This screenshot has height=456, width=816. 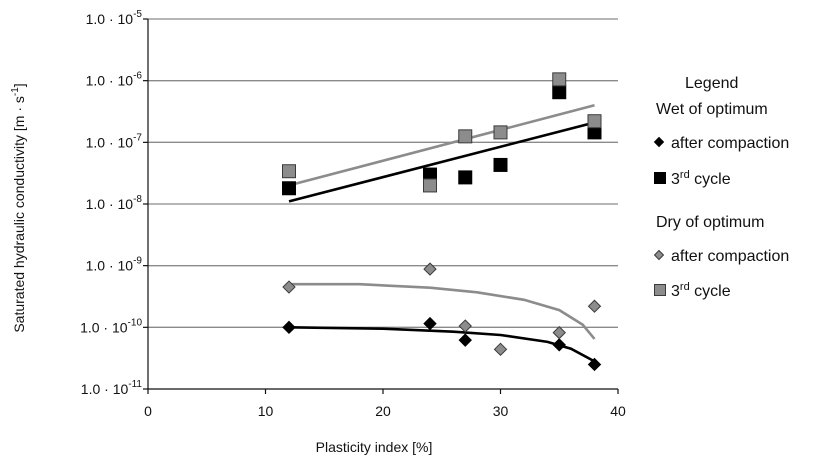 I want to click on x-tick-label: 30, so click(x=501, y=411).